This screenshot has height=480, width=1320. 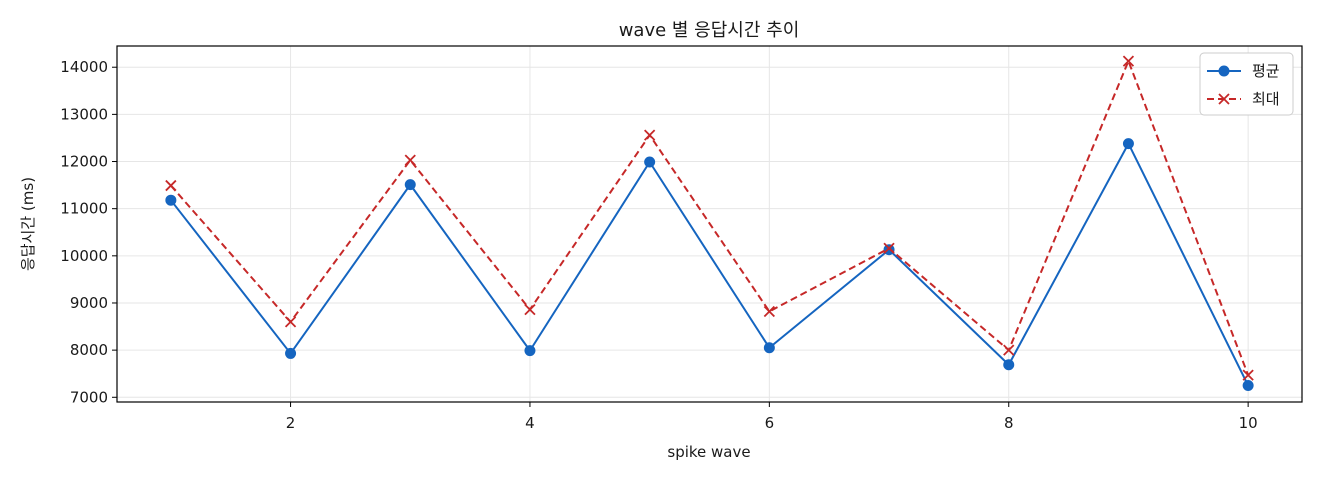 I want to click on y-tick-label: 13000, so click(x=84, y=114).